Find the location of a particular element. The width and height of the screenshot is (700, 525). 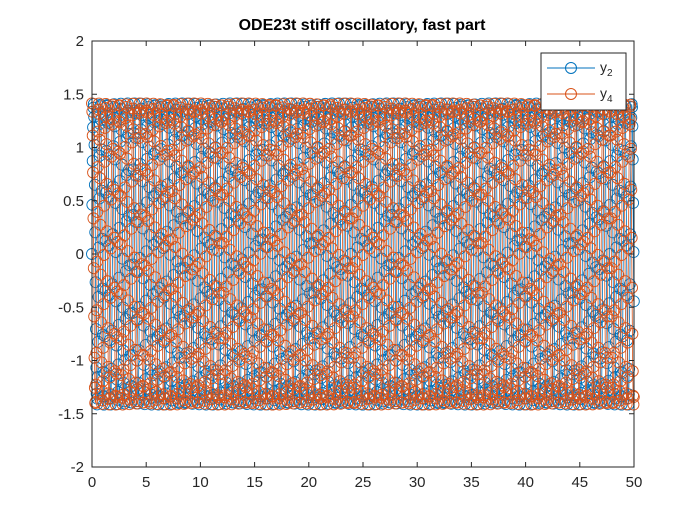

legend-entry-1: y2 is located at coordinates (580, 69).